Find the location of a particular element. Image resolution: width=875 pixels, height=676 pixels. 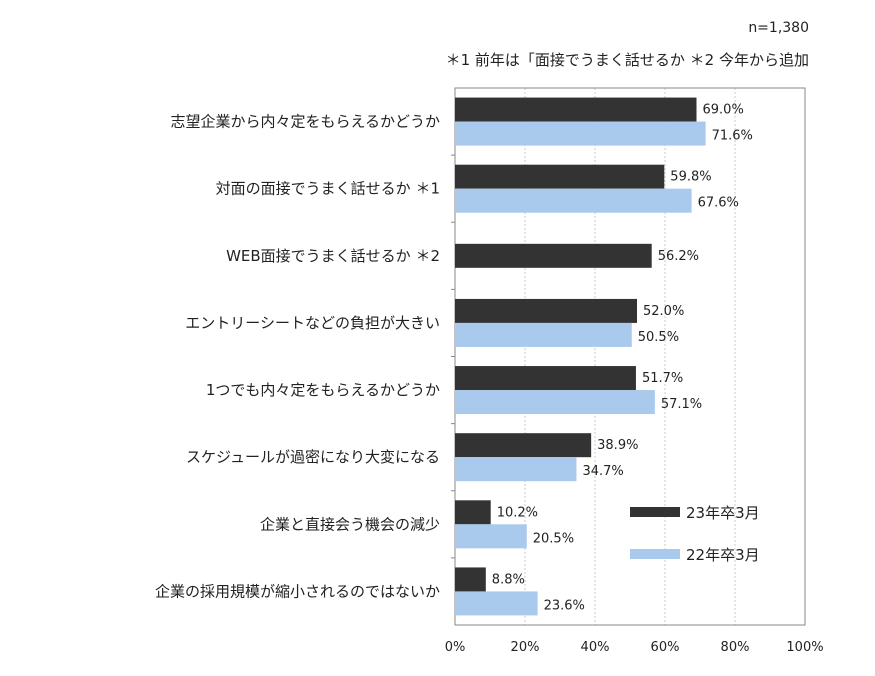

category-label: エントリーシートなどの負担が大きい is located at coordinates (312, 323).